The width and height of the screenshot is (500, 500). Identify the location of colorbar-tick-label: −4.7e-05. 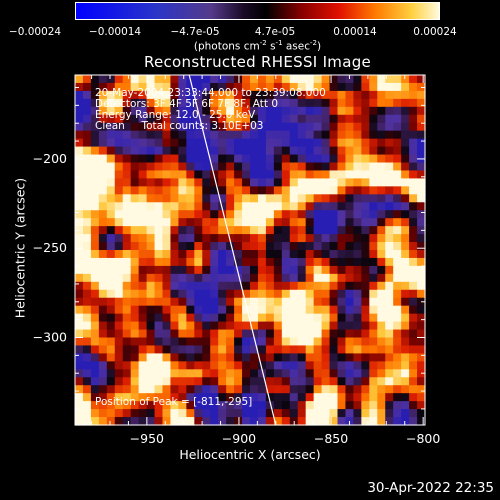
(194, 32).